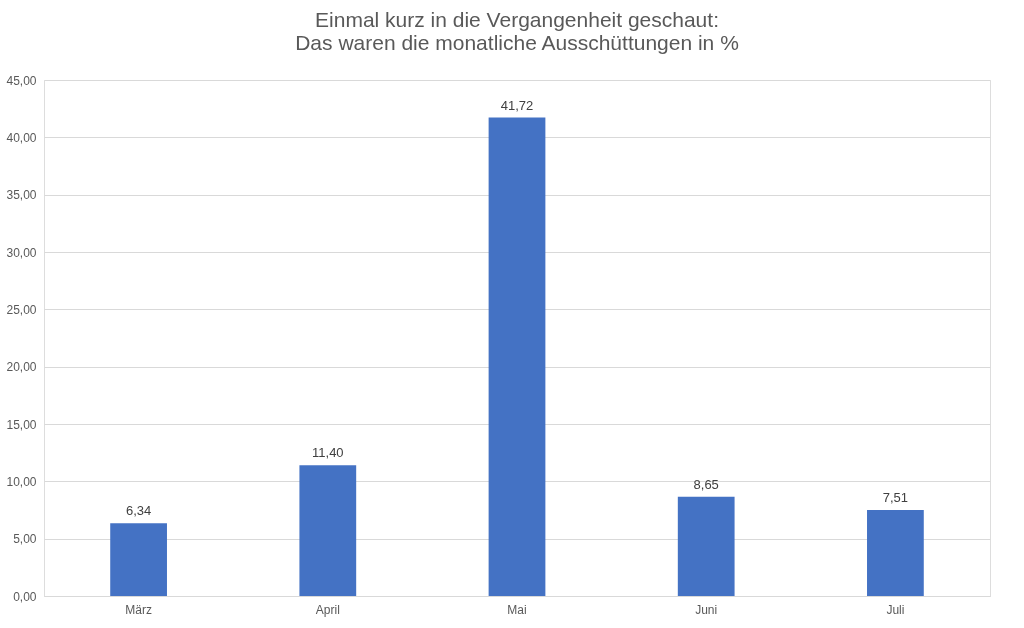  Describe the element at coordinates (21, 80) in the screenshot. I see `y-tick-label: 45,00` at that location.